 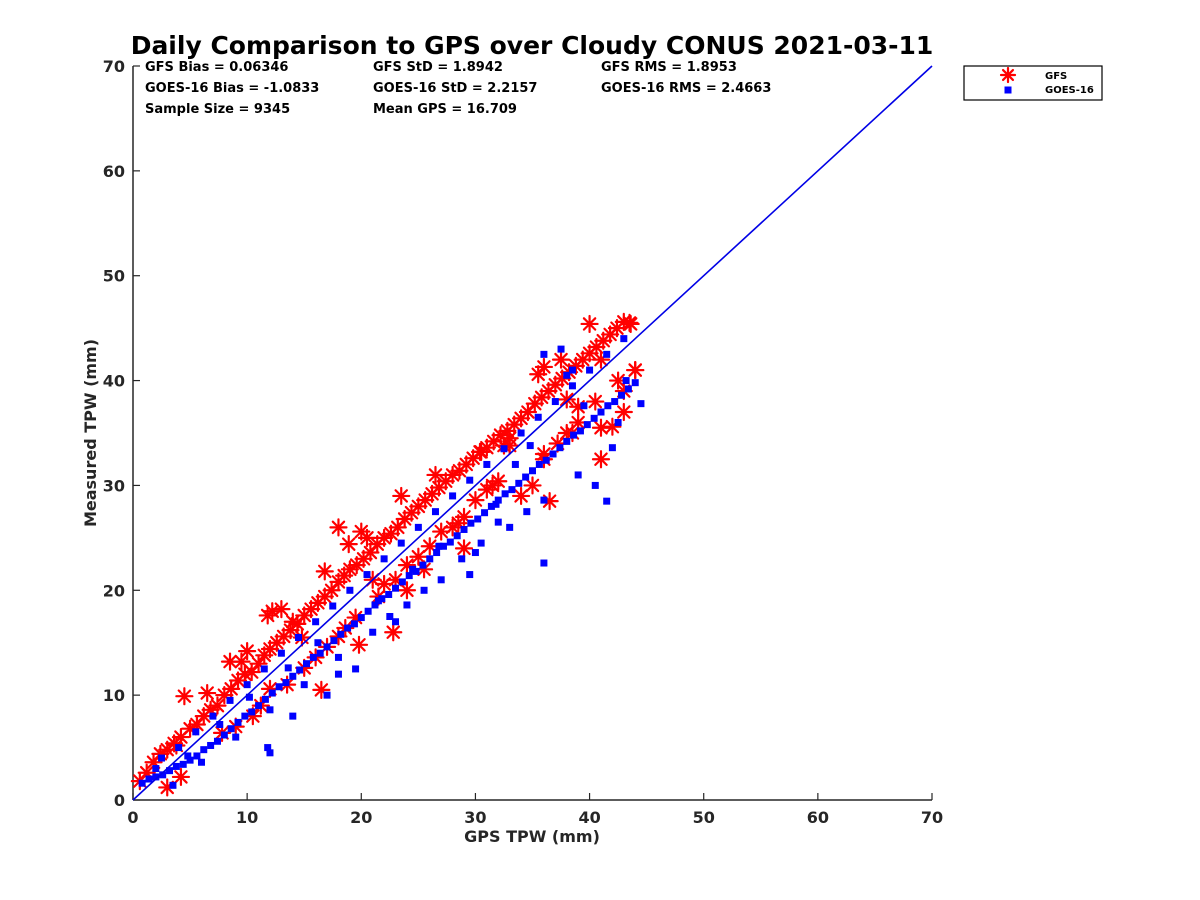 What do you see at coordinates (669, 67) in the screenshot?
I see `stat-gfs-rms: GFS RMS = 1.8953` at bounding box center [669, 67].